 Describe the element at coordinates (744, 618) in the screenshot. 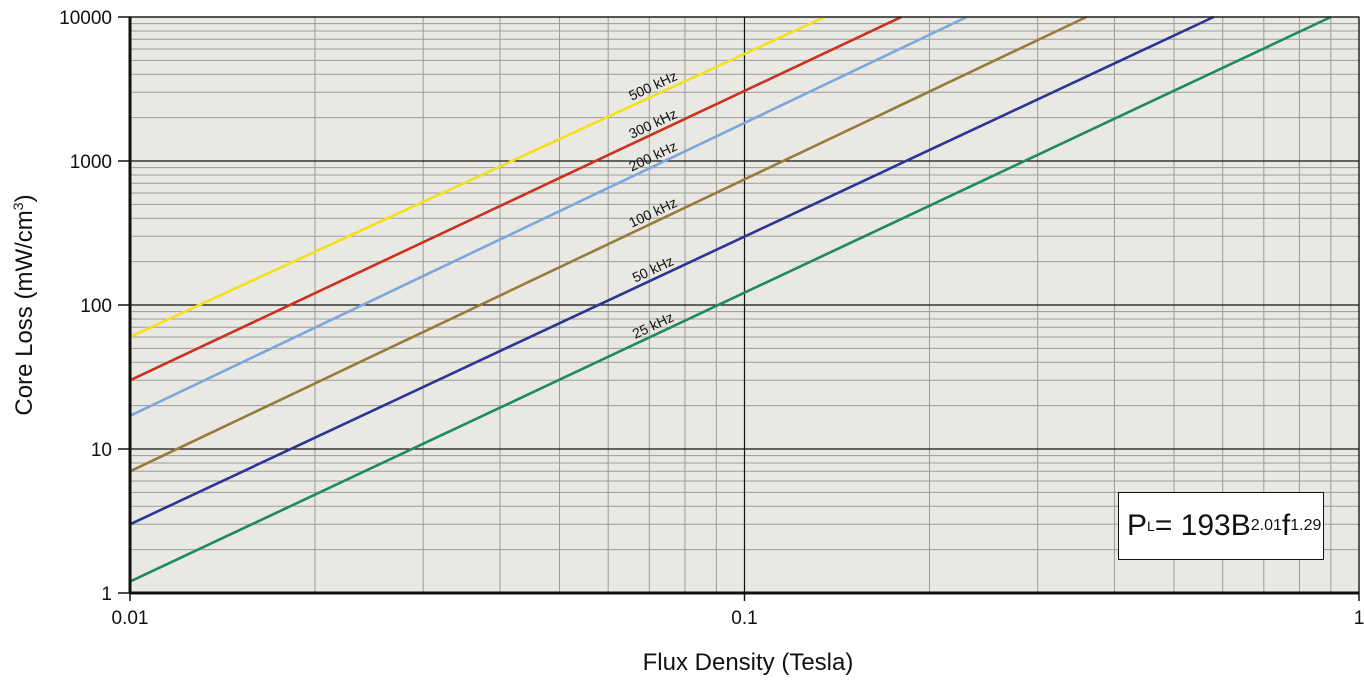

I see `x-tick-label: 0.1` at that location.